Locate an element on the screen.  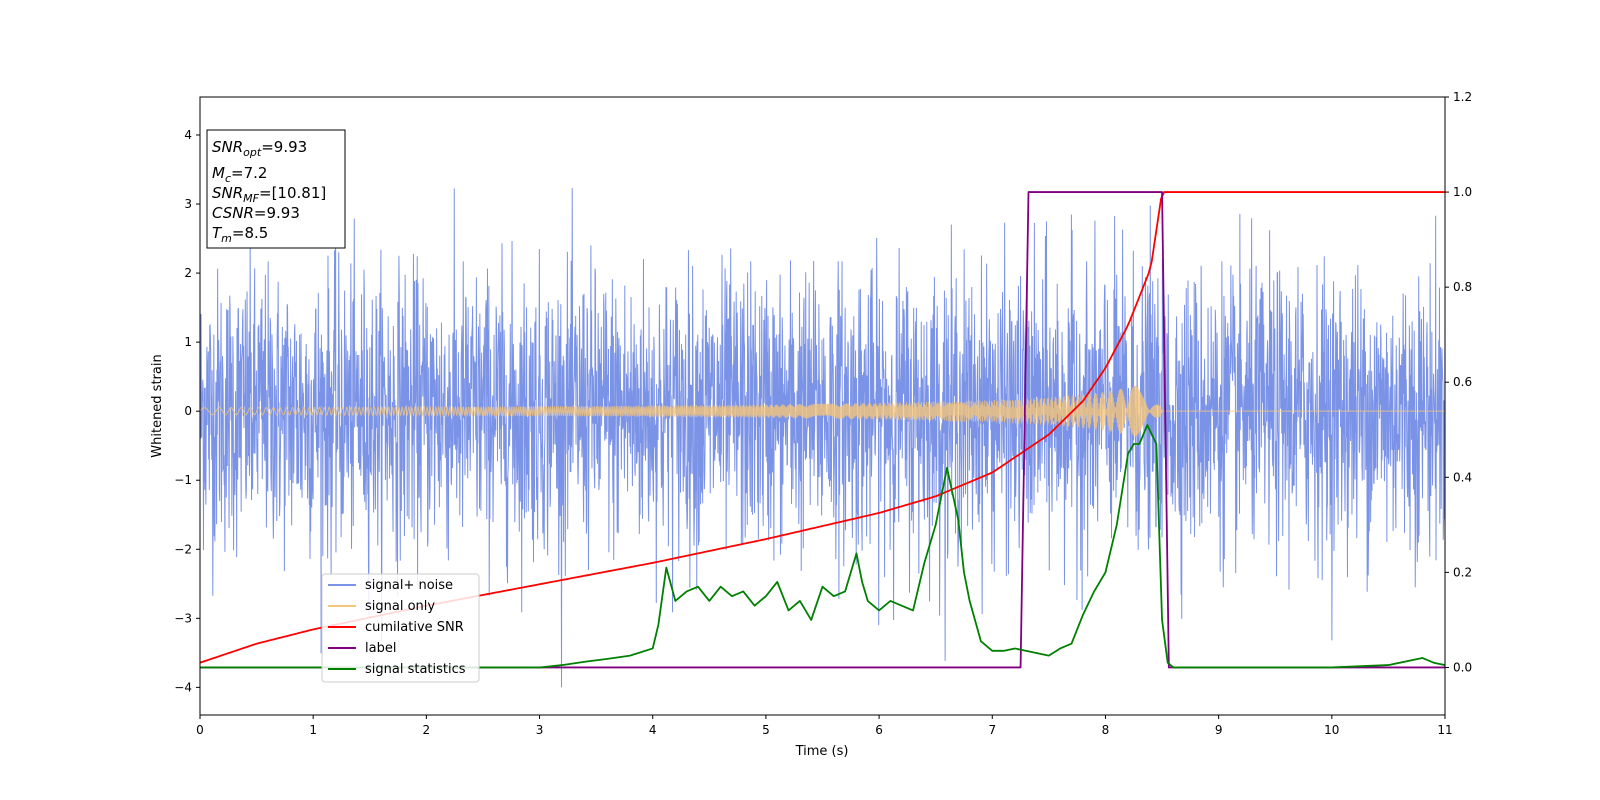
x-tick-label: 8 is located at coordinates (1106, 730).